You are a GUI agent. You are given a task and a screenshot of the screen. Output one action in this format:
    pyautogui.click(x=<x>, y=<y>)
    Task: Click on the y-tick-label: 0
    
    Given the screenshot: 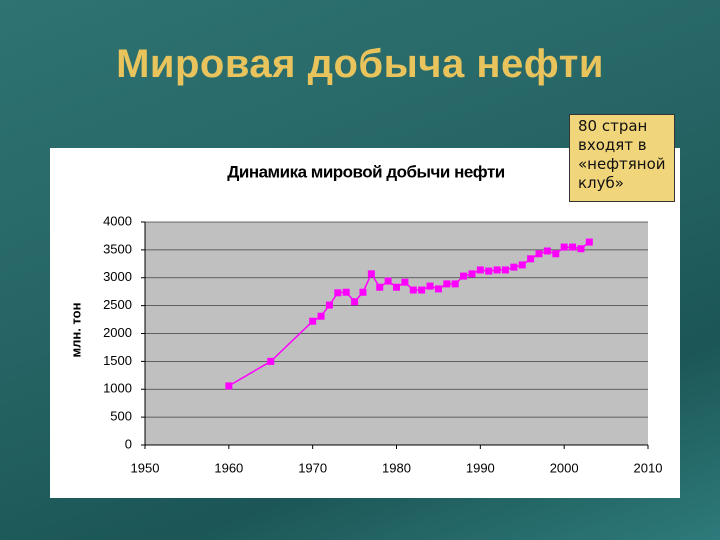 What is the action you would take?
    pyautogui.click(x=128, y=443)
    